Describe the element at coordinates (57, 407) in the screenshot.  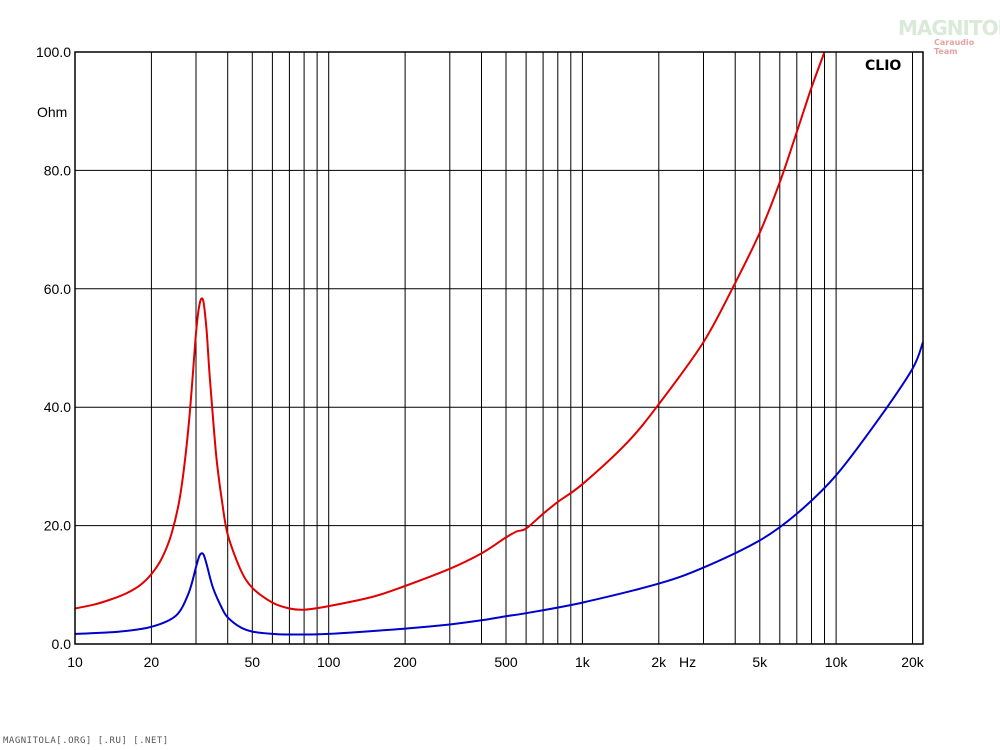
I see `y-tick-label: 40.0` at that location.